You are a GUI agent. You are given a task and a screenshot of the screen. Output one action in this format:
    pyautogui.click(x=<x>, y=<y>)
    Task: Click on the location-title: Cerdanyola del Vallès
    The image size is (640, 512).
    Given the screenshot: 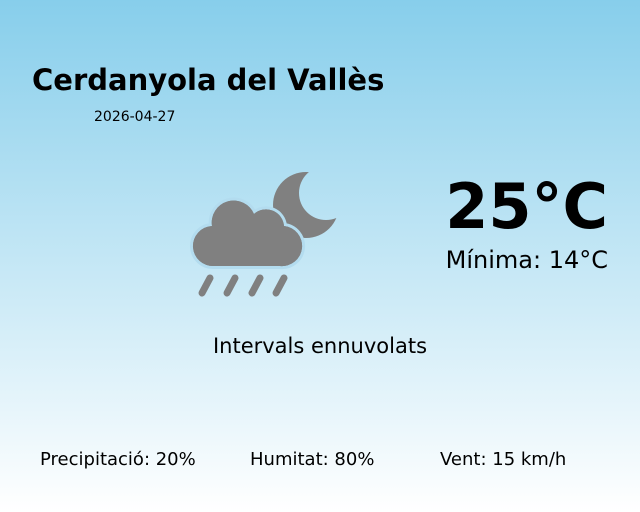 What is the action you would take?
    pyautogui.click(x=208, y=80)
    